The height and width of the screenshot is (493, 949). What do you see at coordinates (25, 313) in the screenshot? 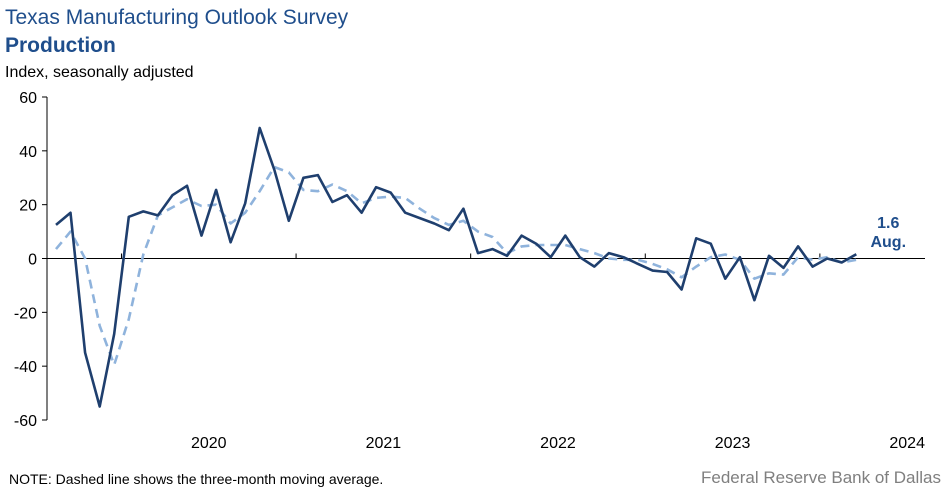
I see `y-tick-label: -20` at bounding box center [25, 313].